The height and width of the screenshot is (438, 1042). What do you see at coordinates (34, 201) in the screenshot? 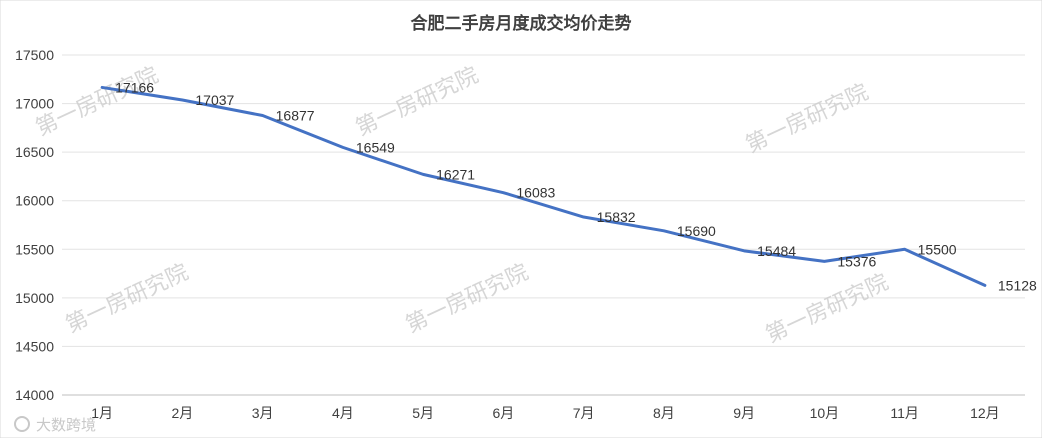
I see `y-tick-label: 16000` at bounding box center [34, 201].